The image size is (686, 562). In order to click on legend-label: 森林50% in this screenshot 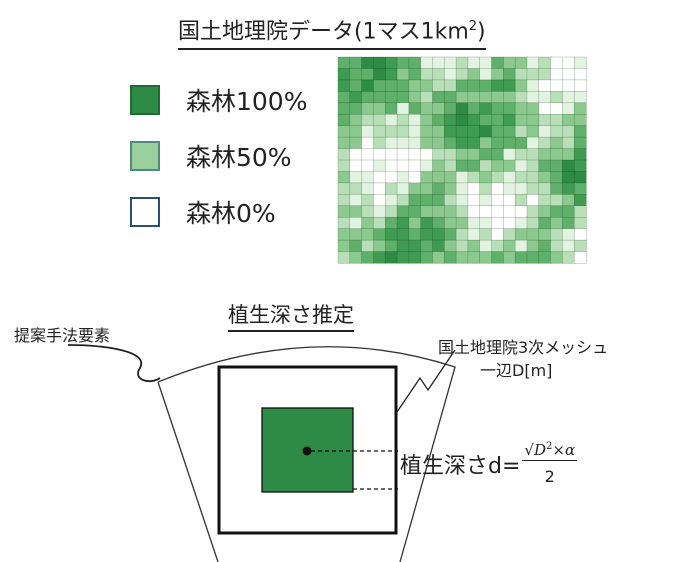, I will do `click(239, 157)`.